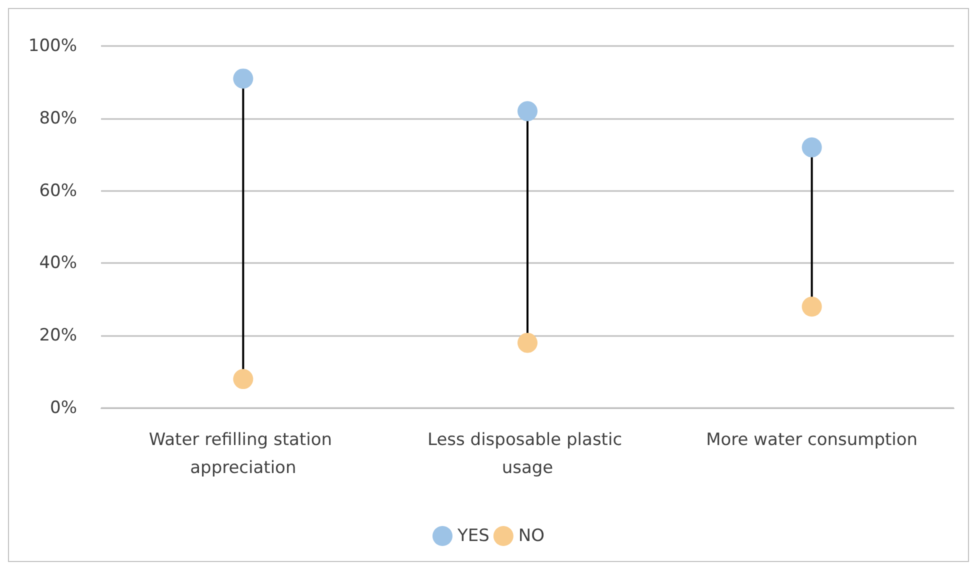 This screenshot has height=570, width=977. Describe the element at coordinates (812, 440) in the screenshot. I see `x-tick-label: More water consumption` at that location.